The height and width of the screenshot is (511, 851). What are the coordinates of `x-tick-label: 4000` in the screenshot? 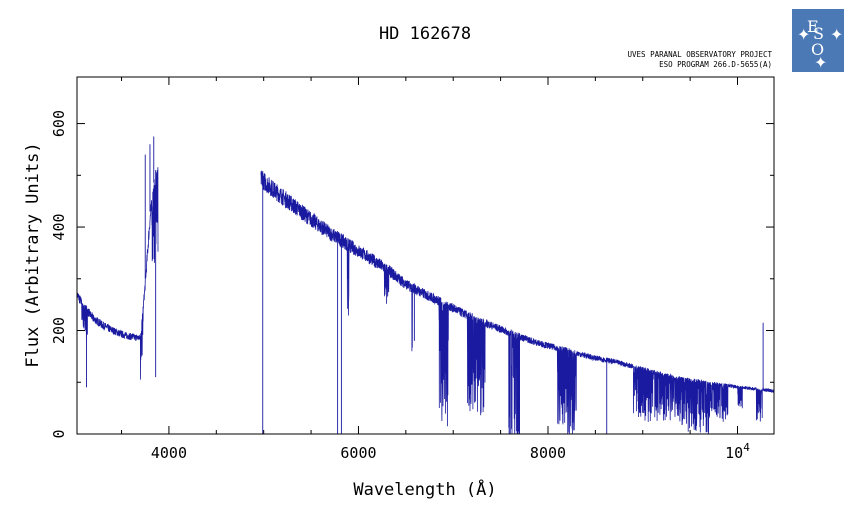 It's located at (169, 453).